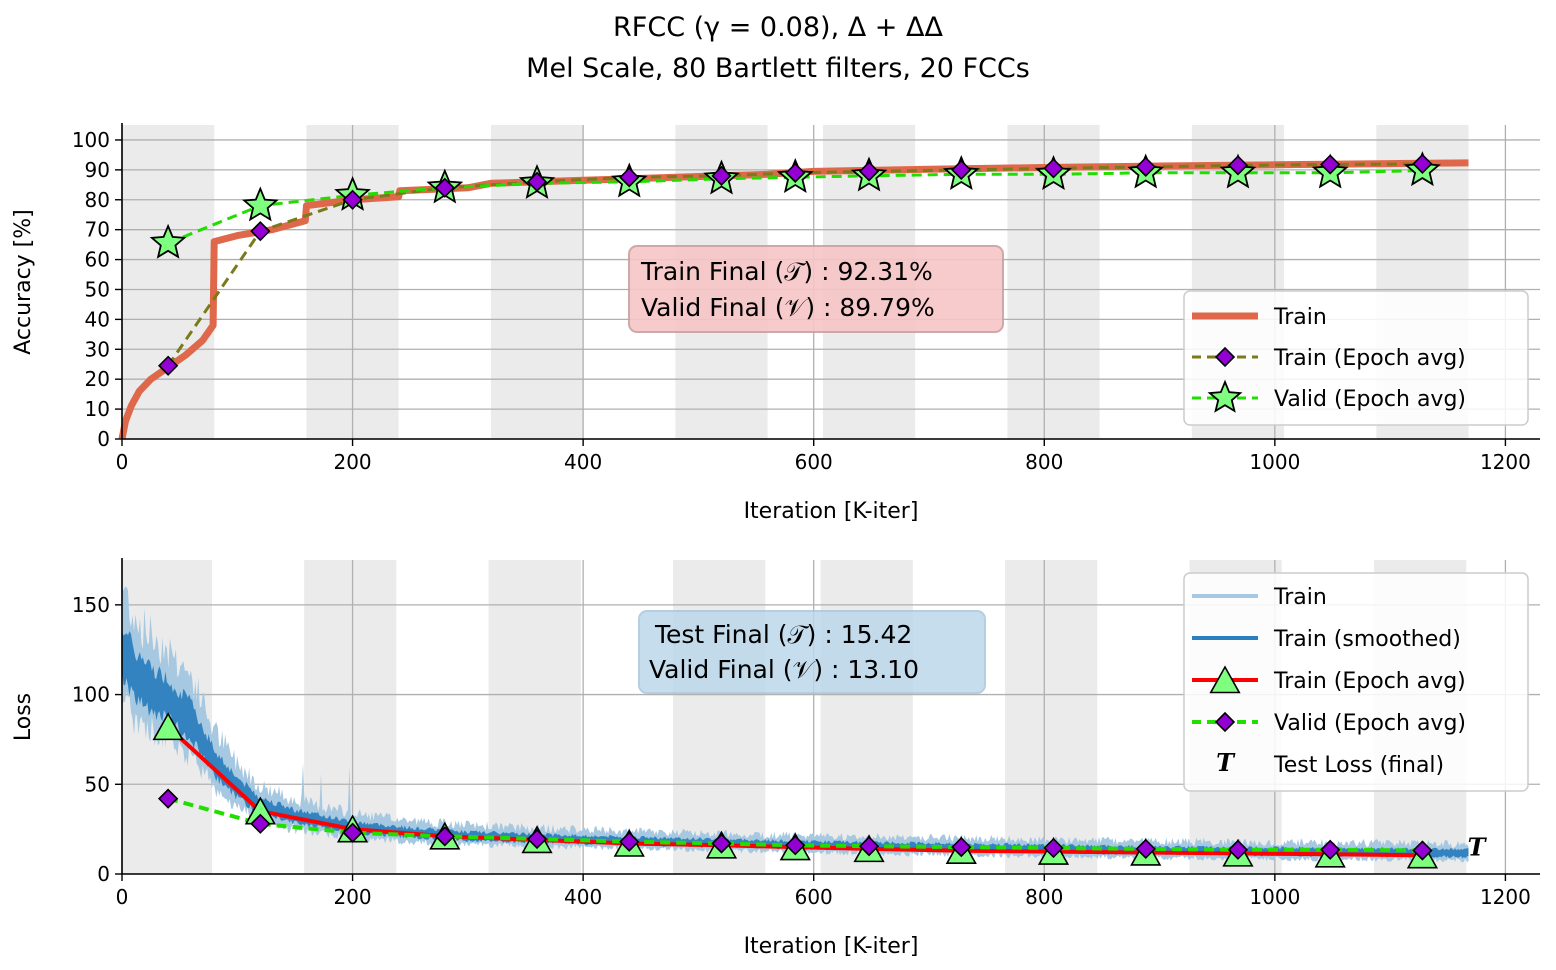  Describe the element at coordinates (122, 462) in the screenshot. I see `acc-x-tick-label: 0` at that location.